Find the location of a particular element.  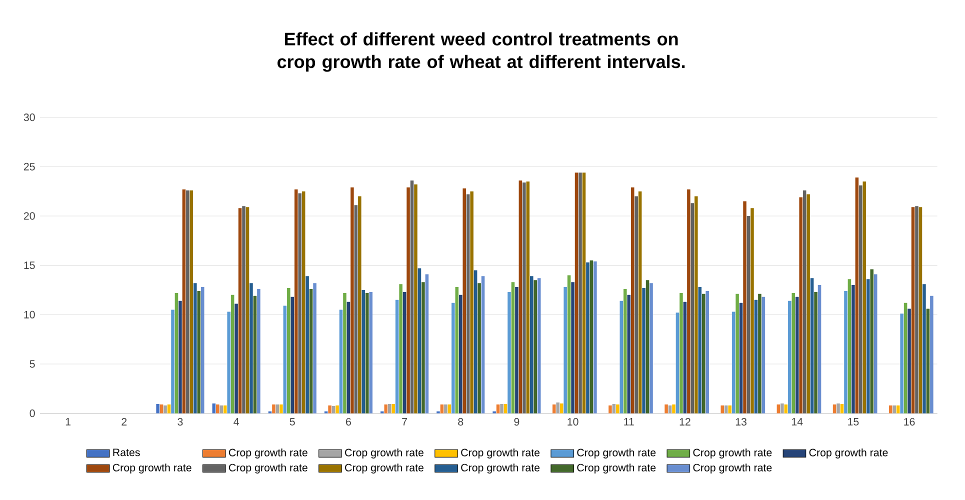

x-tick-label: 13 is located at coordinates (741, 422).